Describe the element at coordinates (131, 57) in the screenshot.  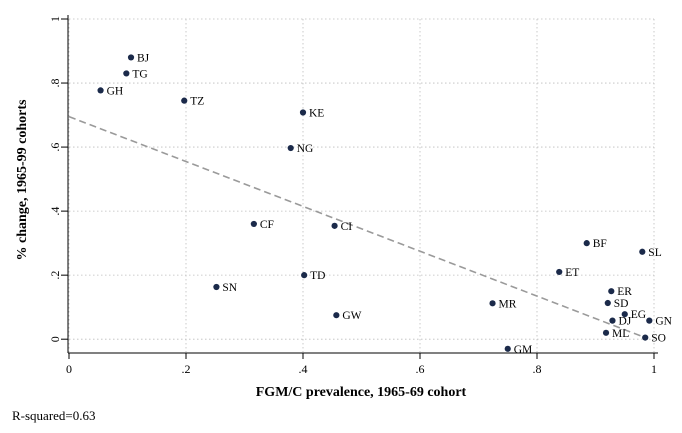
I see `data-point-bj` at that location.